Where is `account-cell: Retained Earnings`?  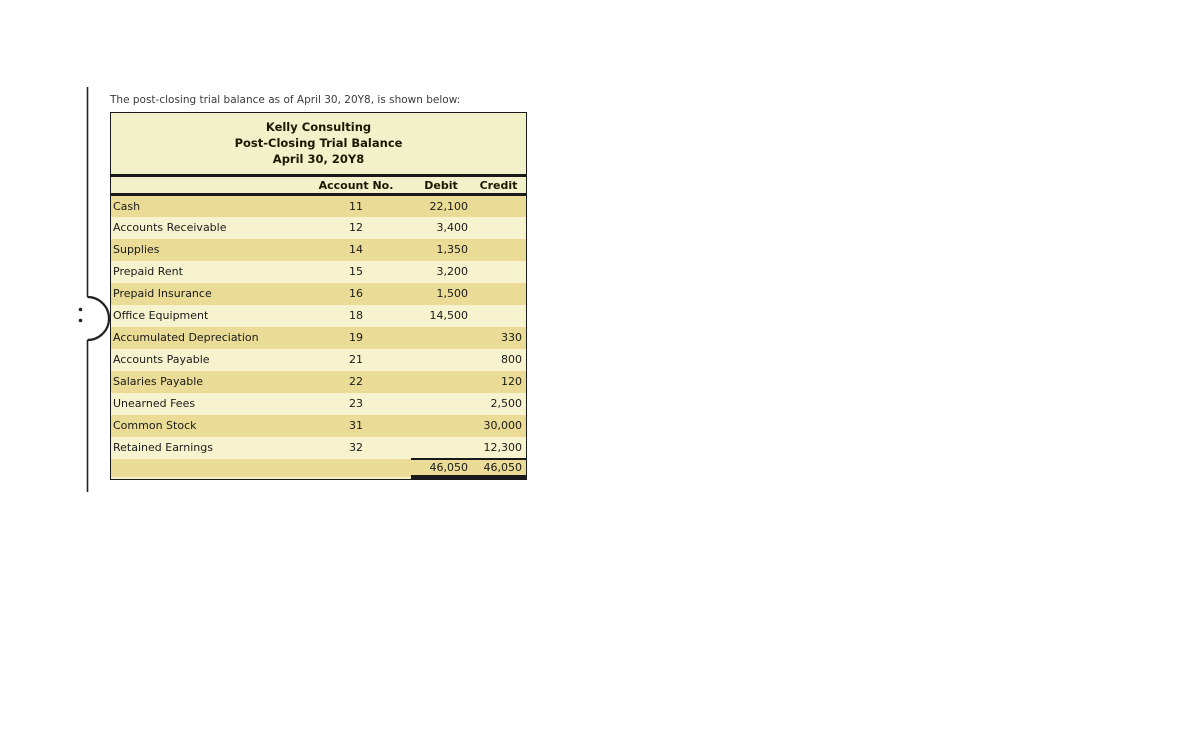
account-cell: Retained Earnings is located at coordinates (206, 447).